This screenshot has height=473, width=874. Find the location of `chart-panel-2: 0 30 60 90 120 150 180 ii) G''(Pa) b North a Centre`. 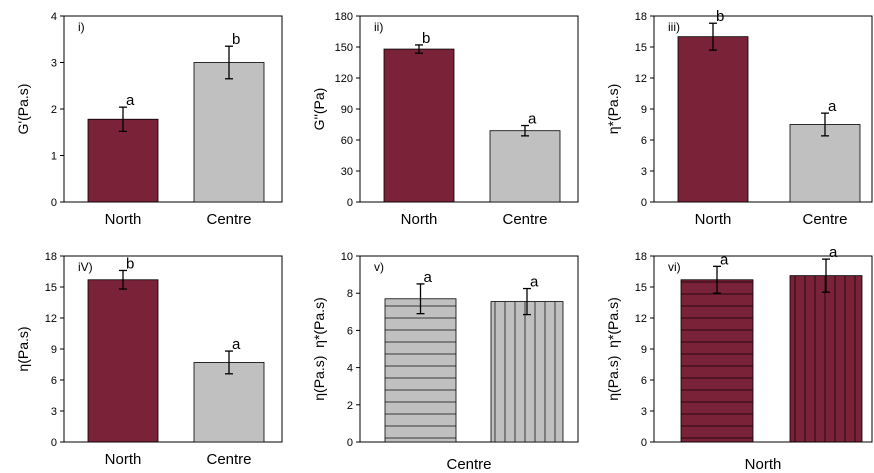

chart-panel-2: 0 30 60 90 120 150 180 ii) G''(Pa) b North a Centre is located at coordinates (445, 119).